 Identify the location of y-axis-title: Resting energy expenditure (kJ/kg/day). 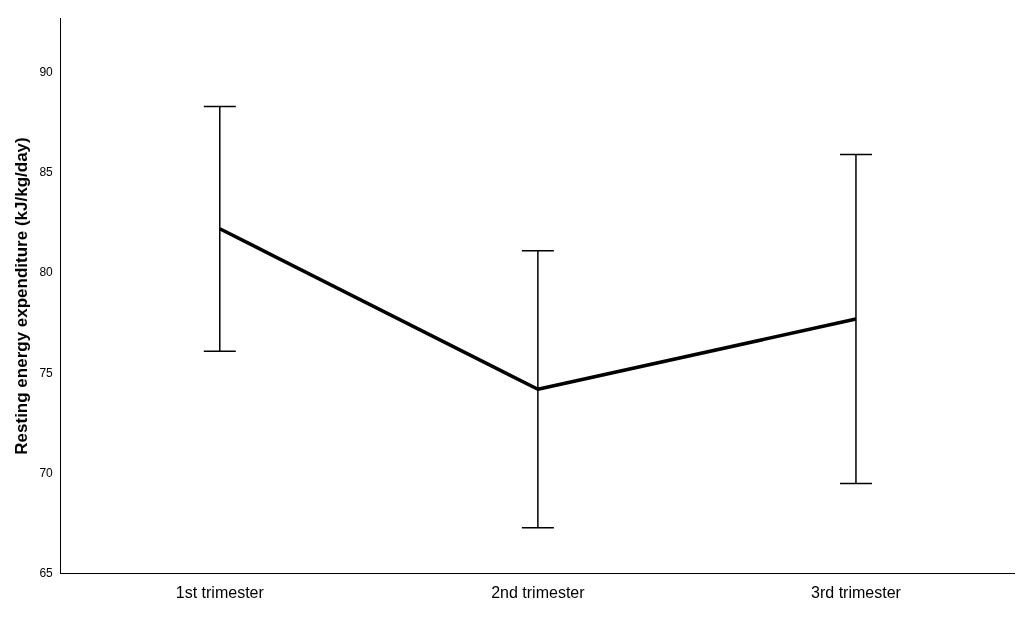
(21, 296).